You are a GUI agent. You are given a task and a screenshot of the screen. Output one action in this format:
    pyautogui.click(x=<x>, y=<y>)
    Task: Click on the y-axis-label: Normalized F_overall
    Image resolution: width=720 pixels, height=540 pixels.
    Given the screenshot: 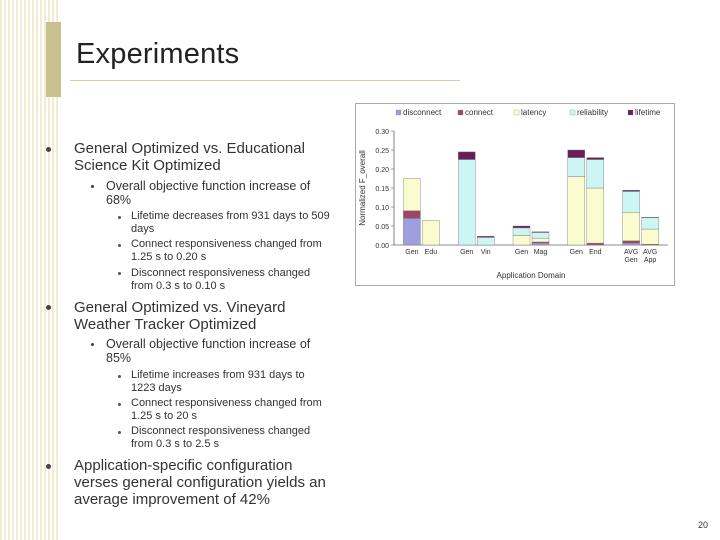 What is the action you would take?
    pyautogui.click(x=362, y=188)
    